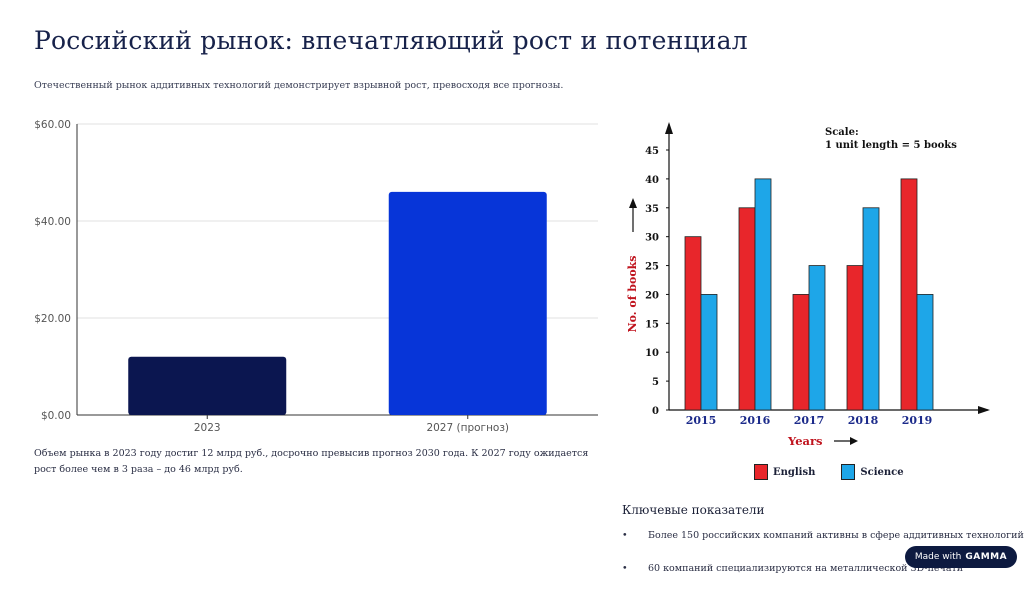  Describe the element at coordinates (747, 309) in the screenshot. I see `bar-english-2016` at that location.